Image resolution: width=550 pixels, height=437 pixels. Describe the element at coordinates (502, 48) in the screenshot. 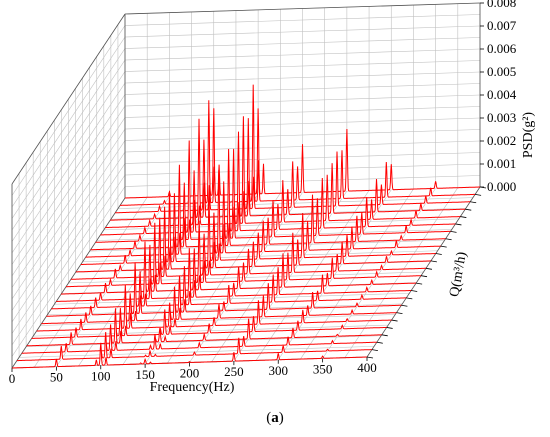

I see `z-tick-label: 0.006` at that location.